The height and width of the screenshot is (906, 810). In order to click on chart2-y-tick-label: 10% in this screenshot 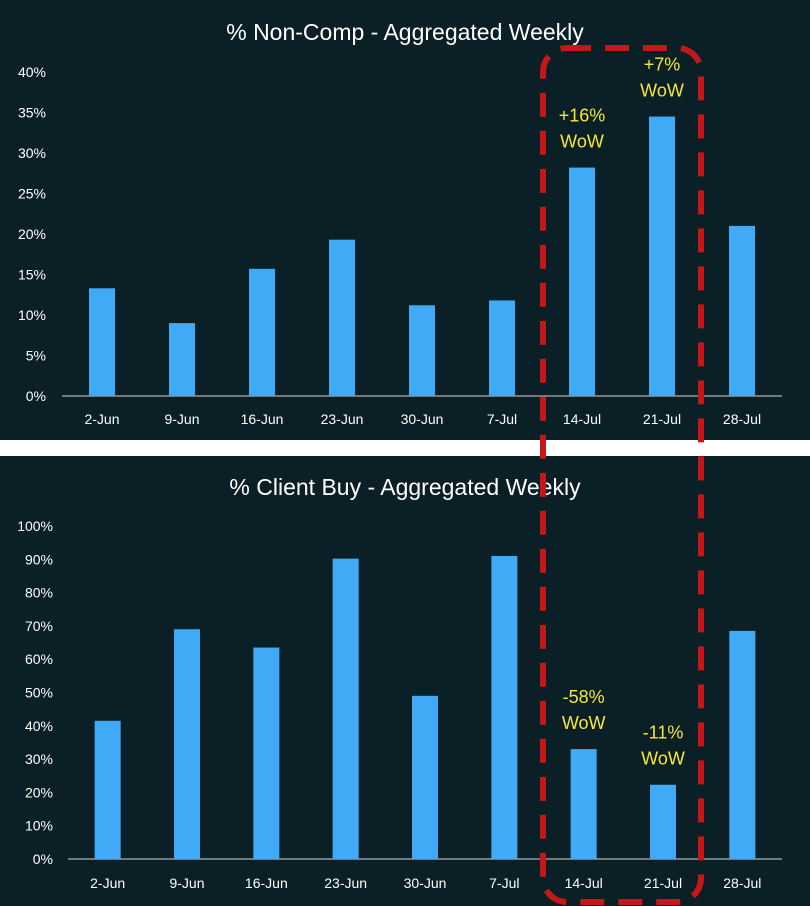, I will do `click(39, 826)`.